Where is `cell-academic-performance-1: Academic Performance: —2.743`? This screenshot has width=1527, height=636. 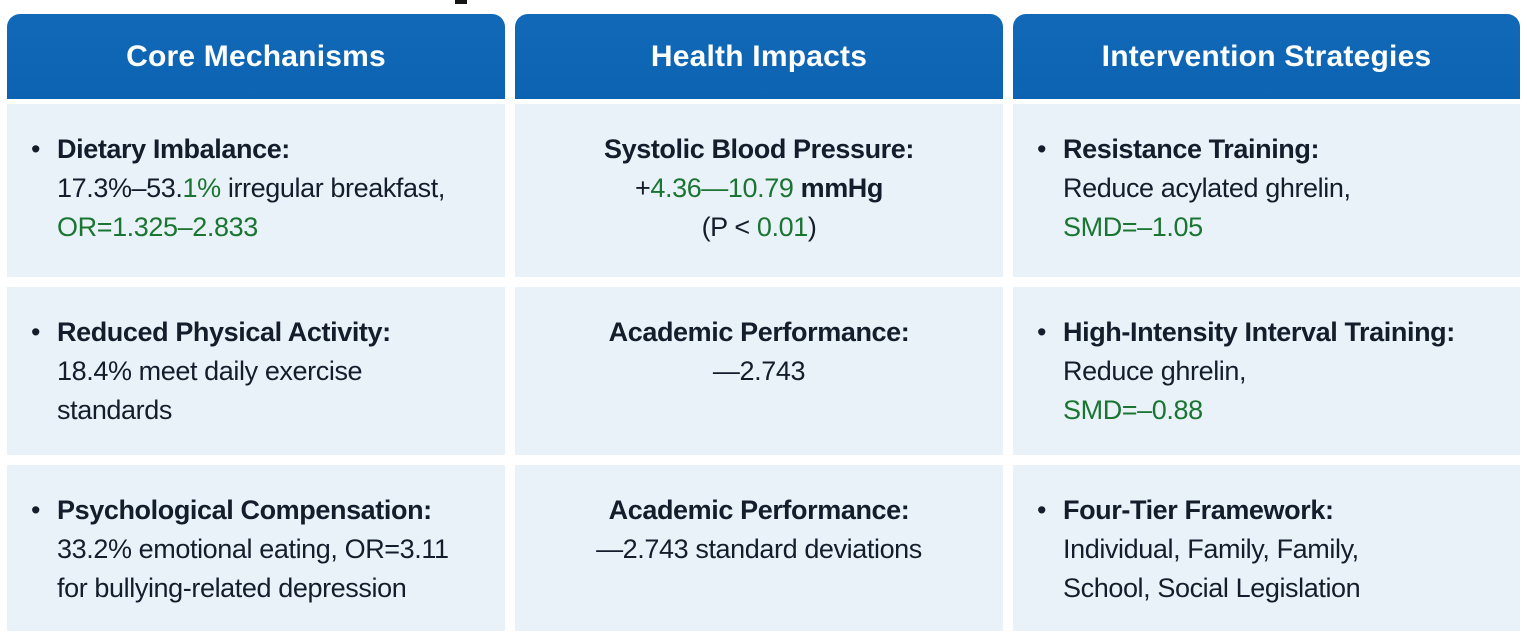 cell-academic-performance-1: Academic Performance: —2.743 is located at coordinates (759, 371).